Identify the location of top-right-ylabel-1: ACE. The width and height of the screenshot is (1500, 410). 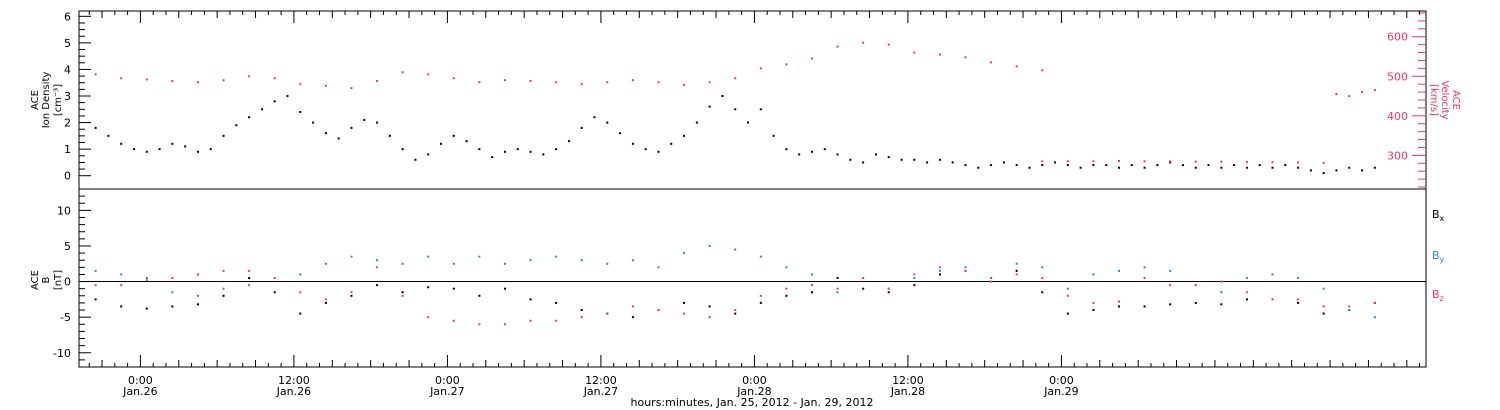
(1455, 100).